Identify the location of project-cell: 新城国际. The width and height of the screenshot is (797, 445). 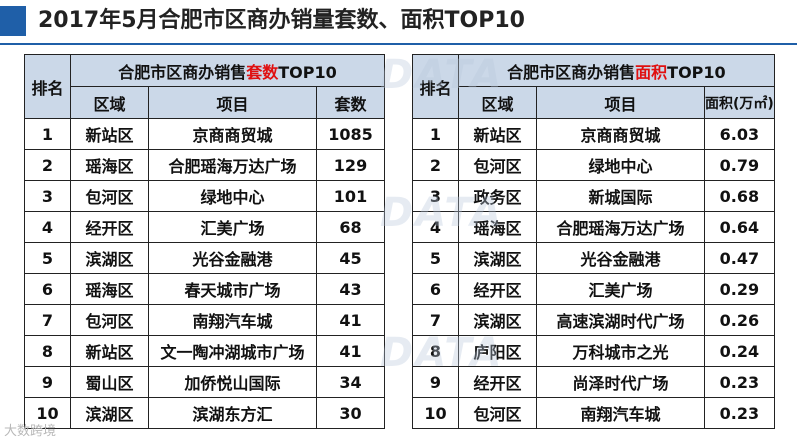
(620, 196).